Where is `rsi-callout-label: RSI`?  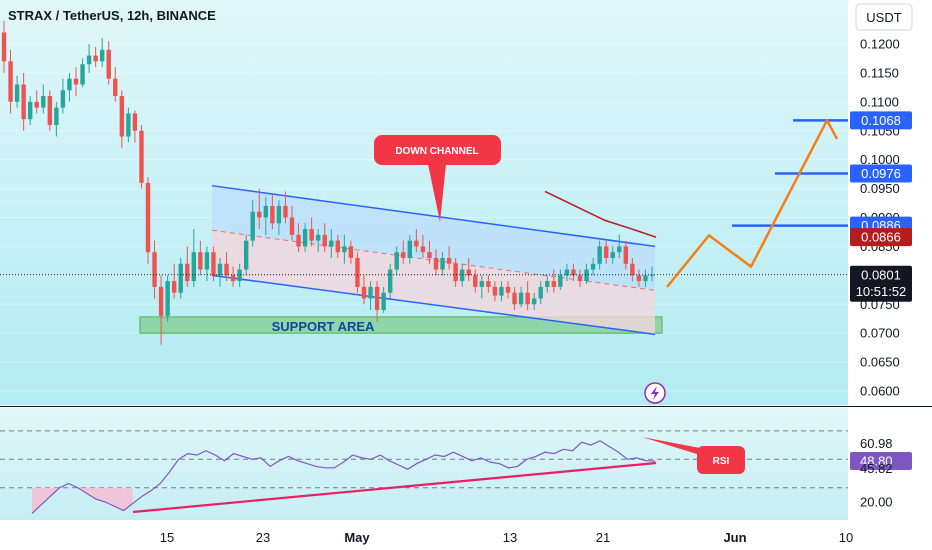
rsi-callout-label: RSI is located at coordinates (721, 461).